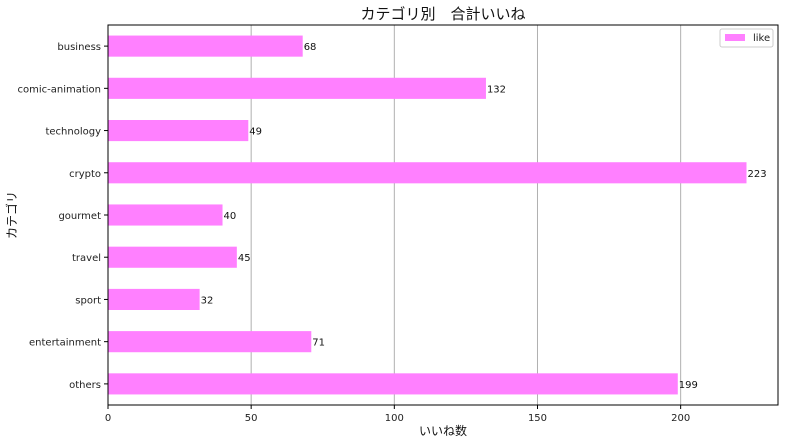 This screenshot has width=788, height=443. What do you see at coordinates (255, 132) in the screenshot?
I see `data-label: 49` at bounding box center [255, 132].